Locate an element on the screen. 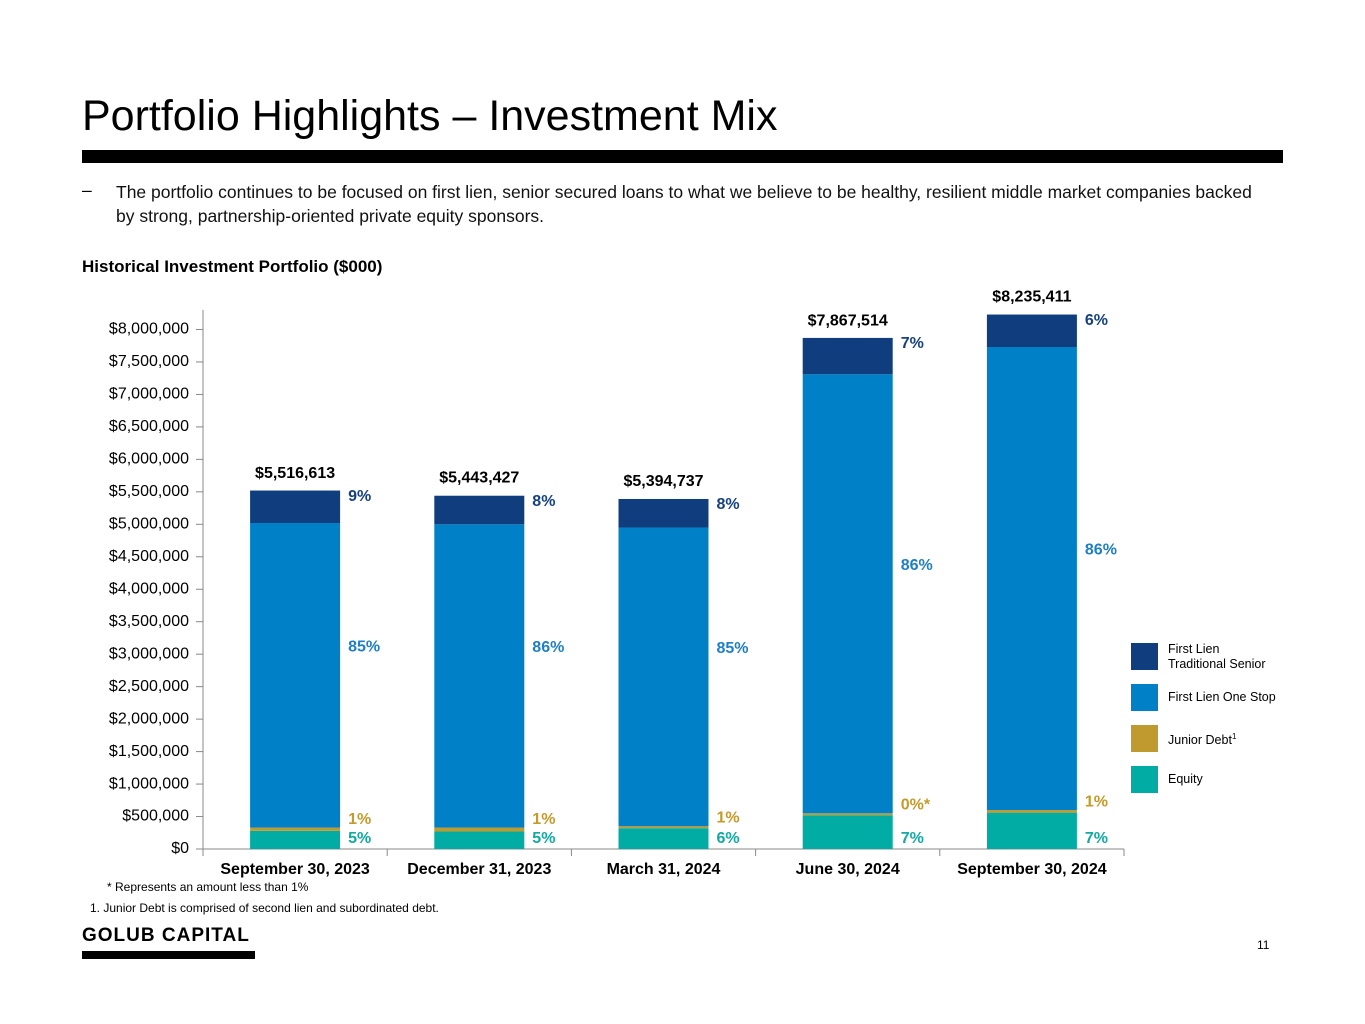 The width and height of the screenshot is (1365, 1024). legend-label: First Lien One Stop is located at coordinates (1222, 697).